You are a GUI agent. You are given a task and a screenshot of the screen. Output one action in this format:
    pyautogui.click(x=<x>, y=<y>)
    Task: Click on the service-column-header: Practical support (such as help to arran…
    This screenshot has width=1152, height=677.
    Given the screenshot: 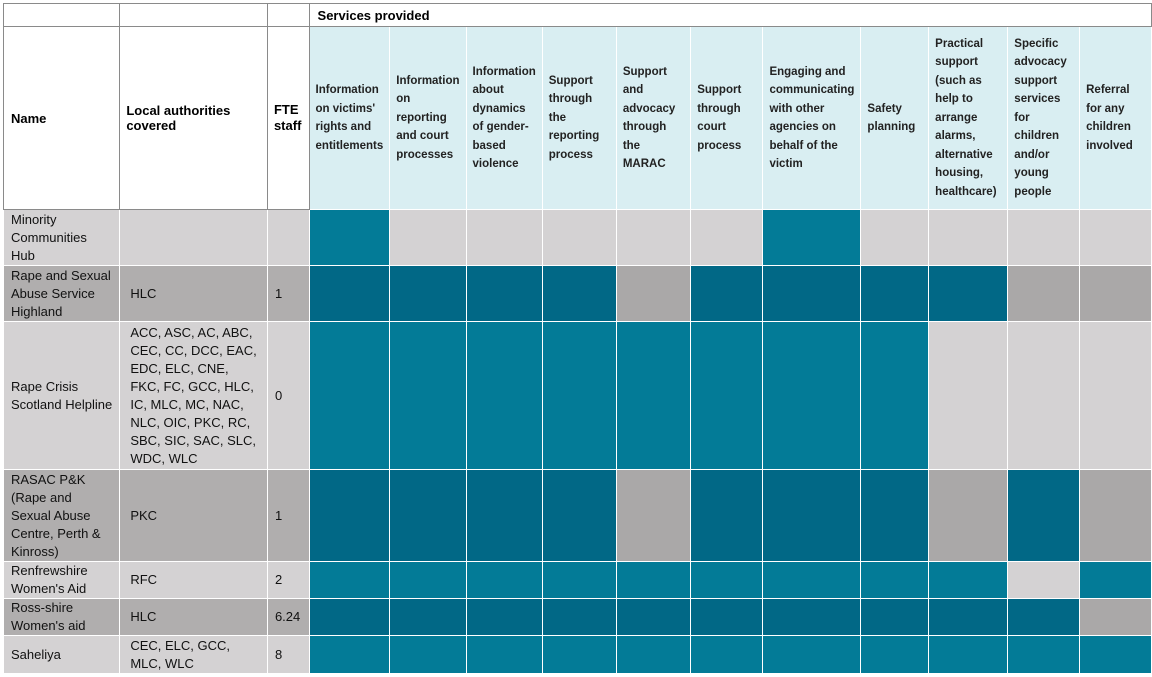 What is the action you would take?
    pyautogui.click(x=968, y=118)
    